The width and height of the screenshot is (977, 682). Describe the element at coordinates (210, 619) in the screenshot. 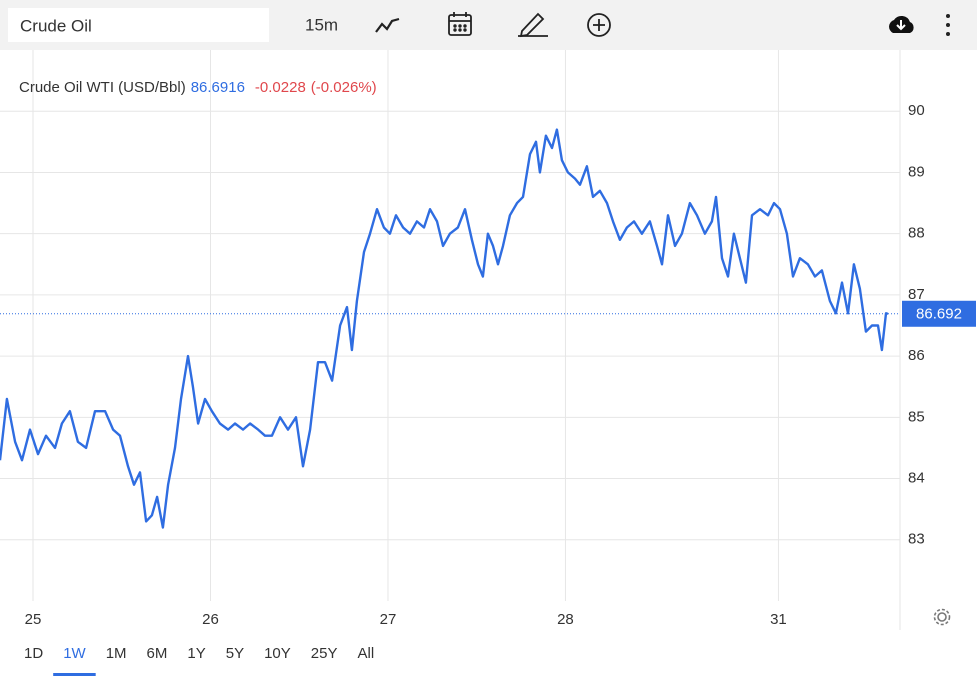

I see `x-tick-label: 26` at that location.